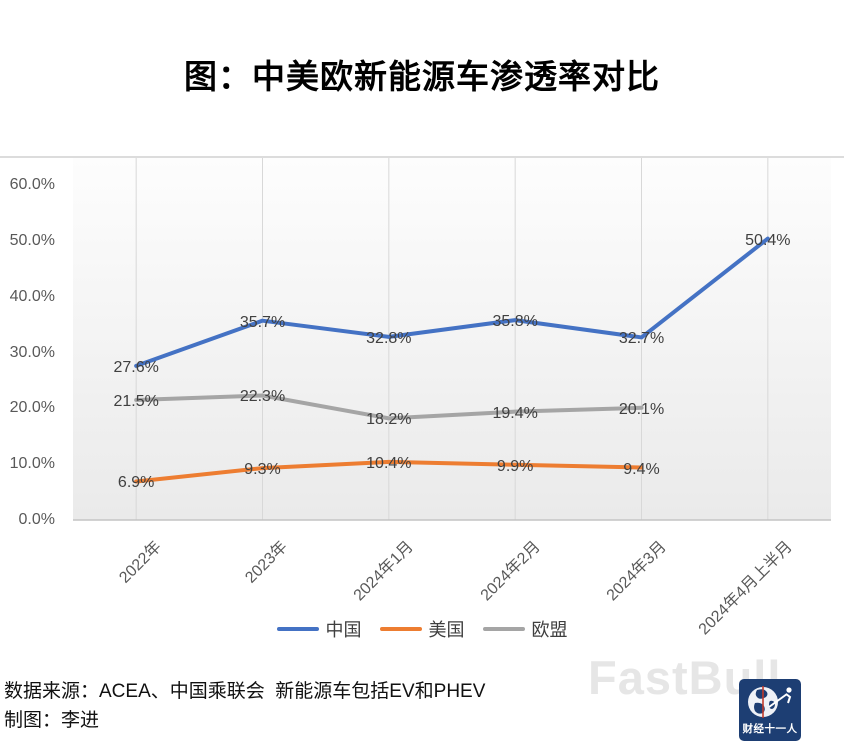 The image size is (844, 748). Describe the element at coordinates (343, 630) in the screenshot. I see `legend-label: 中国` at that location.